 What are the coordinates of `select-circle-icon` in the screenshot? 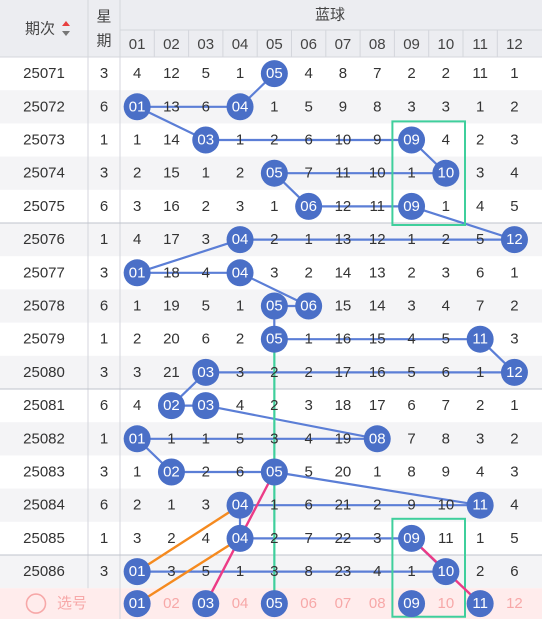 It's located at (36, 603).